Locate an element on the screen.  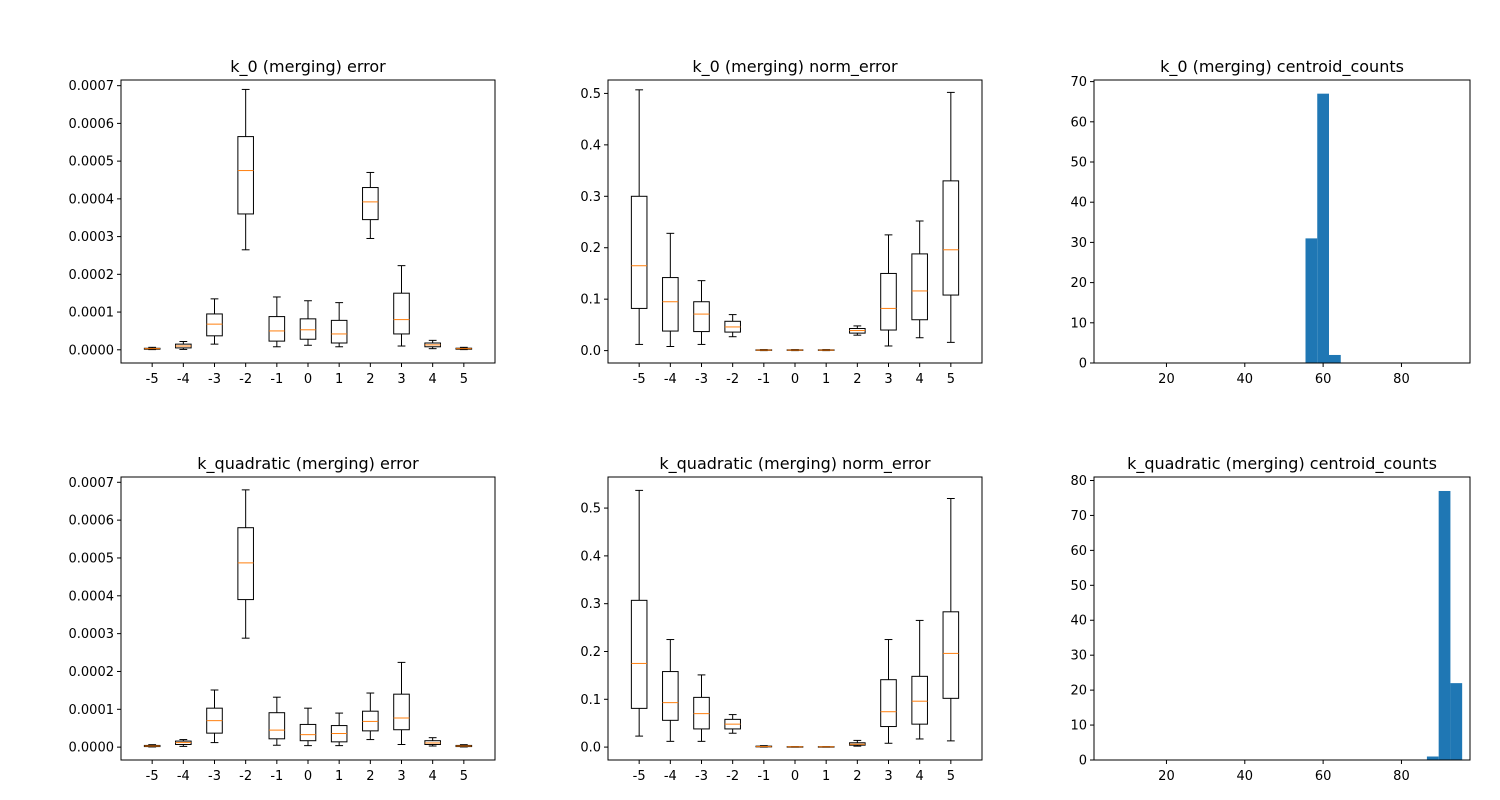
y-tick-label: 40 is located at coordinates (1078, 621).